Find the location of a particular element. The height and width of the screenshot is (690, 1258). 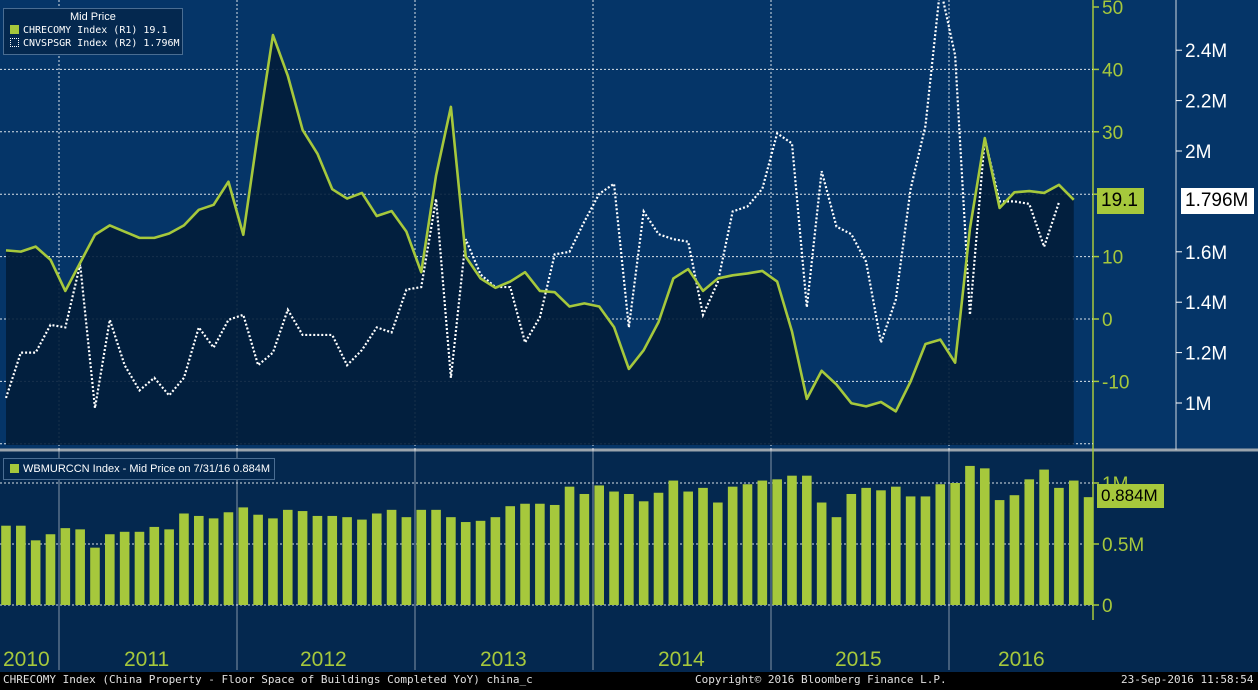

x-axis-label: 2010 is located at coordinates (26, 659).